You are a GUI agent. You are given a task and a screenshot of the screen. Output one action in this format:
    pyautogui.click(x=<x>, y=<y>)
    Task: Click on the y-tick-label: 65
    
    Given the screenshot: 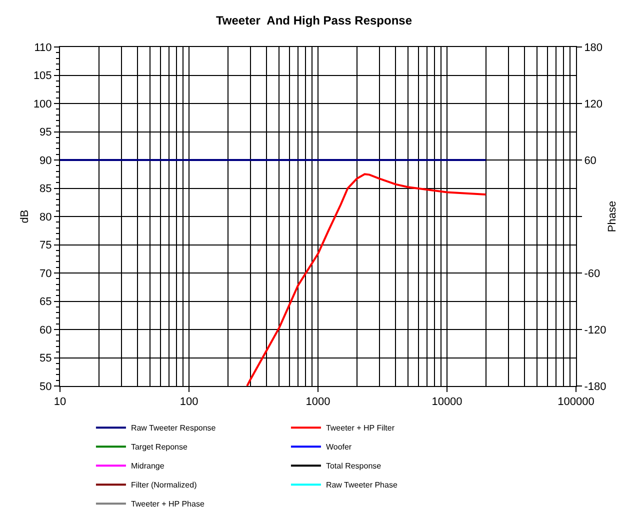 What is the action you would take?
    pyautogui.click(x=46, y=302)
    